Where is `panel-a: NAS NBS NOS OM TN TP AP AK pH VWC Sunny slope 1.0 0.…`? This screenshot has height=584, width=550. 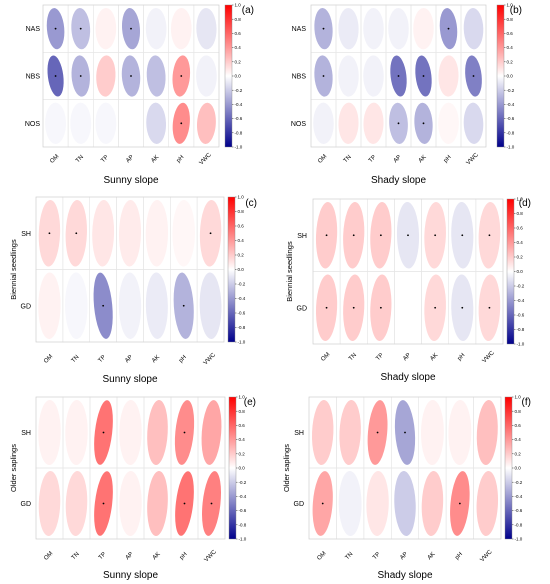
panel-a: NAS NBS NOS OM TN TP AP AK pH VWC Sunny slope 1.0 0.… is located at coordinates (139, 94).